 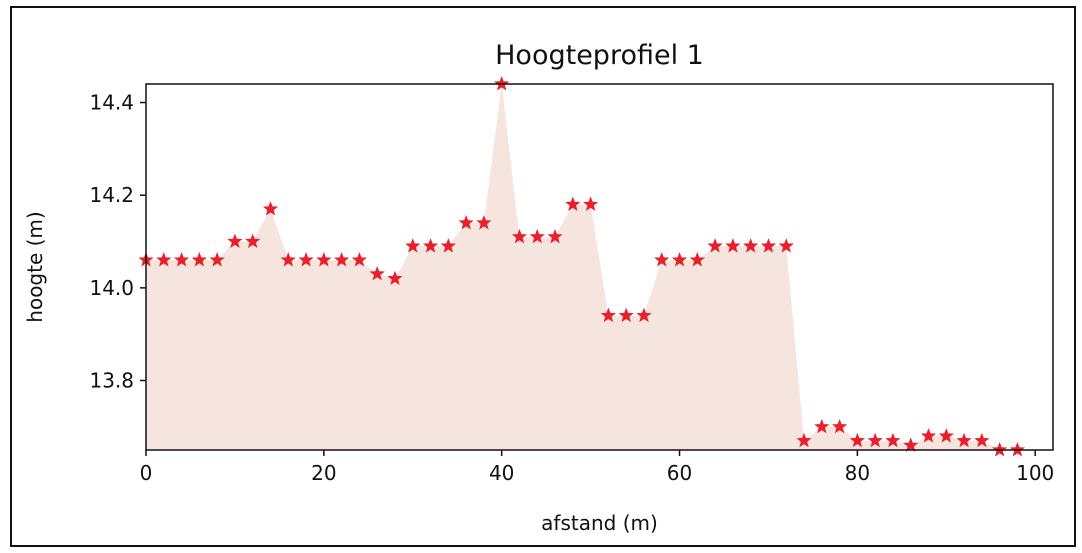 I want to click on y-axis-label: hoogte (m), so click(x=35, y=266).